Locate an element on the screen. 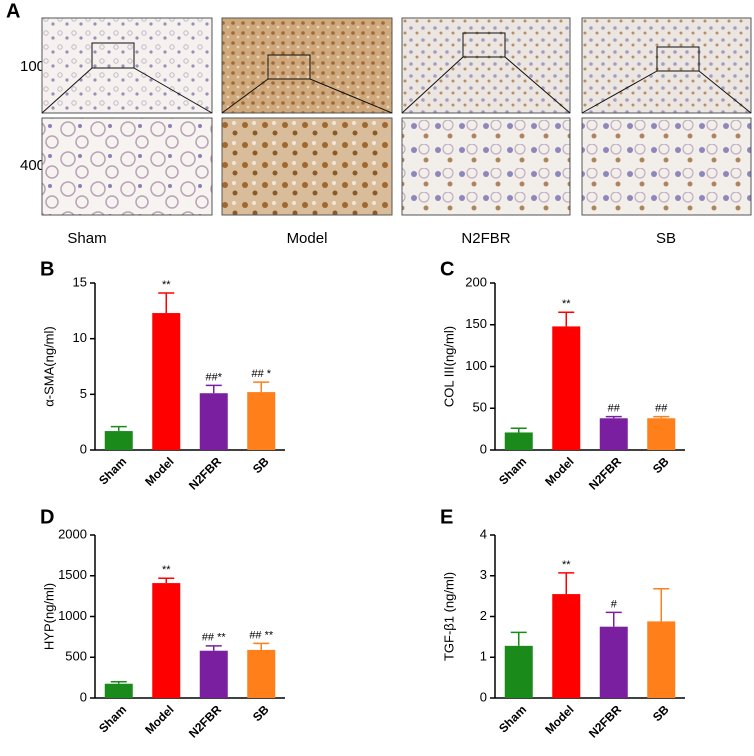 The image size is (754, 756). y-tick-label: 3 is located at coordinates (483, 574).